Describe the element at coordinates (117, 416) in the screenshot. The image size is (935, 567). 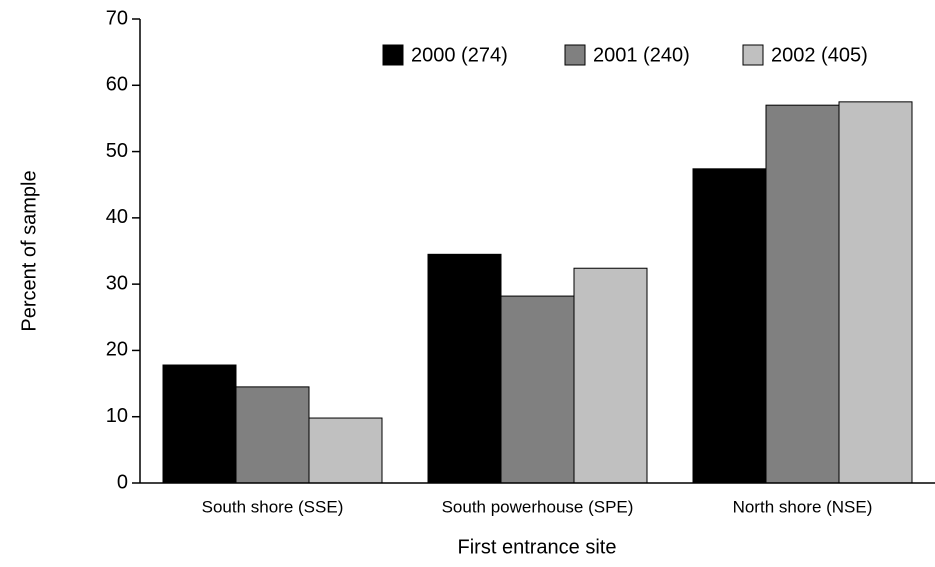
I see `y-tick-label: 10` at that location.